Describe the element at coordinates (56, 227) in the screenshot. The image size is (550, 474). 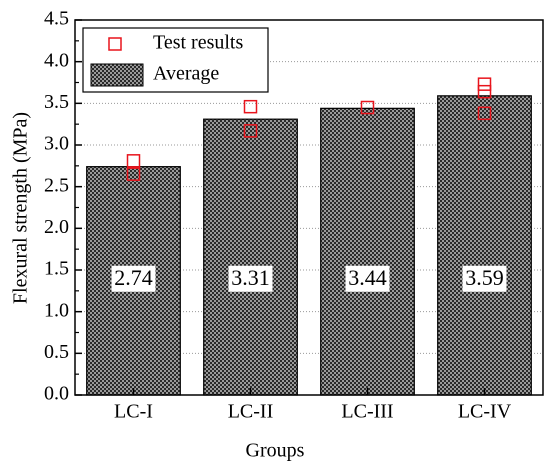
I see `y-tick-label: 2.0` at that location.